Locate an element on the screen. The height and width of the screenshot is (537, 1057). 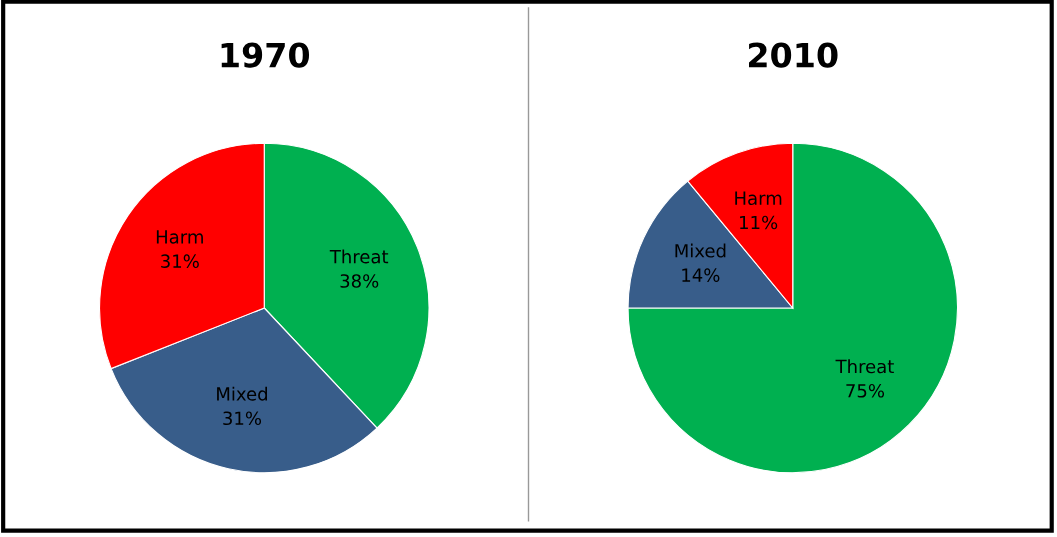
data-label: 14% is located at coordinates (701, 275).